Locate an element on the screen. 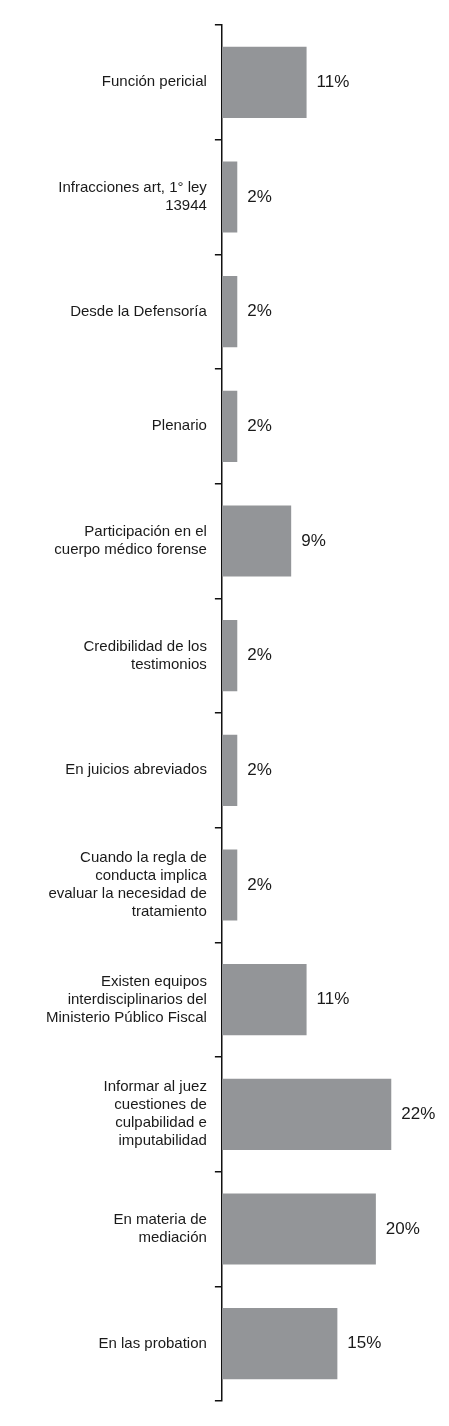  y-tick-label: En las probation is located at coordinates (152, 1342).